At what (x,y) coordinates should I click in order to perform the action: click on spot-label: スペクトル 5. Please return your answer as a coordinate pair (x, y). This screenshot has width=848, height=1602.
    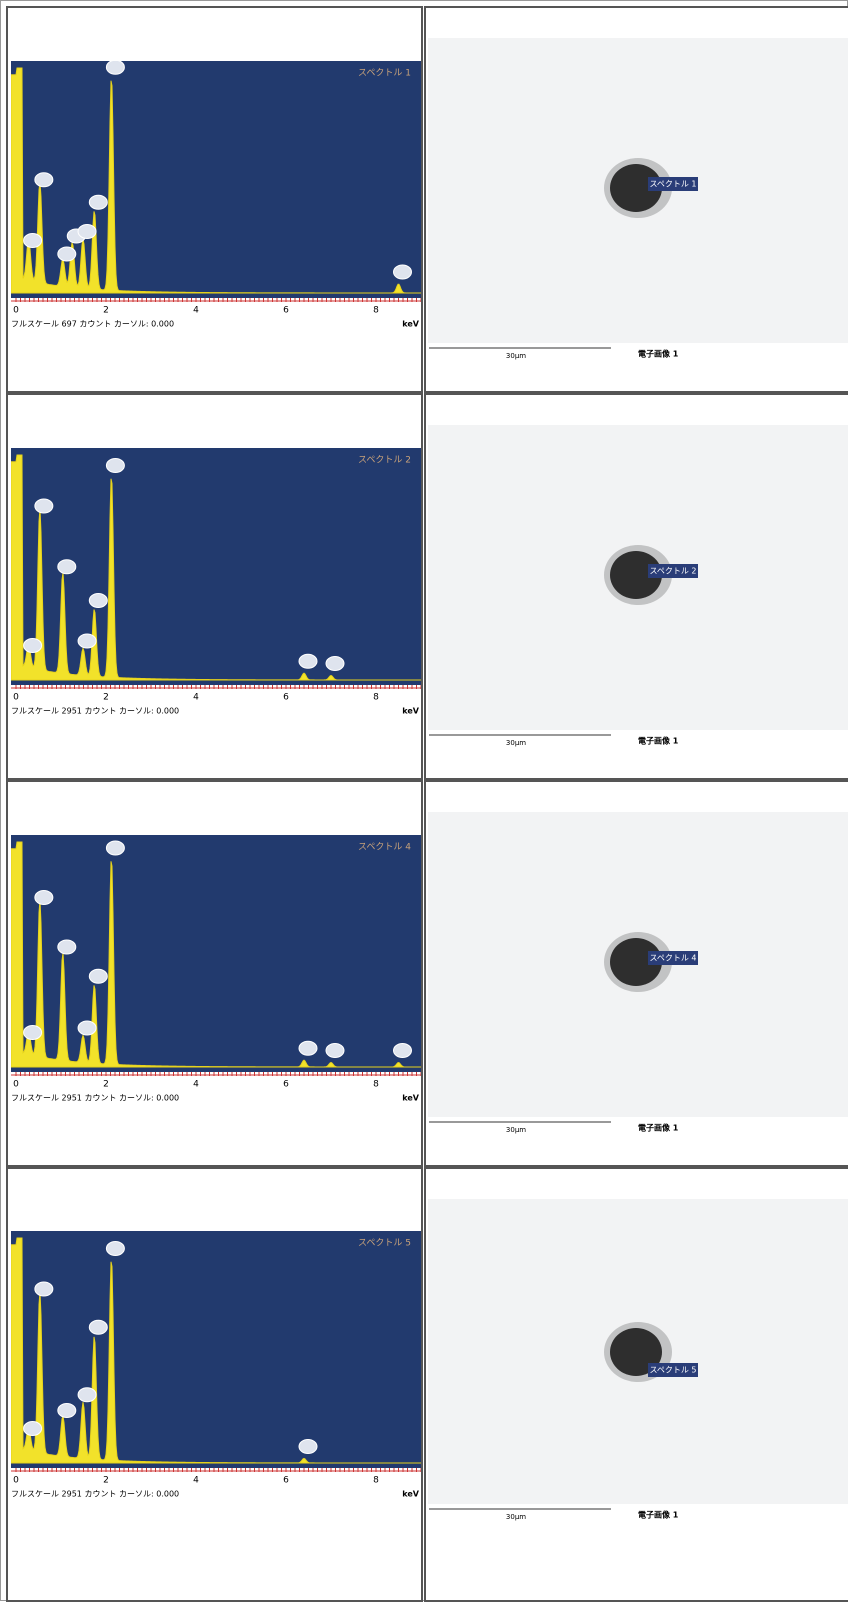
    Looking at the image, I should click on (672, 1370).